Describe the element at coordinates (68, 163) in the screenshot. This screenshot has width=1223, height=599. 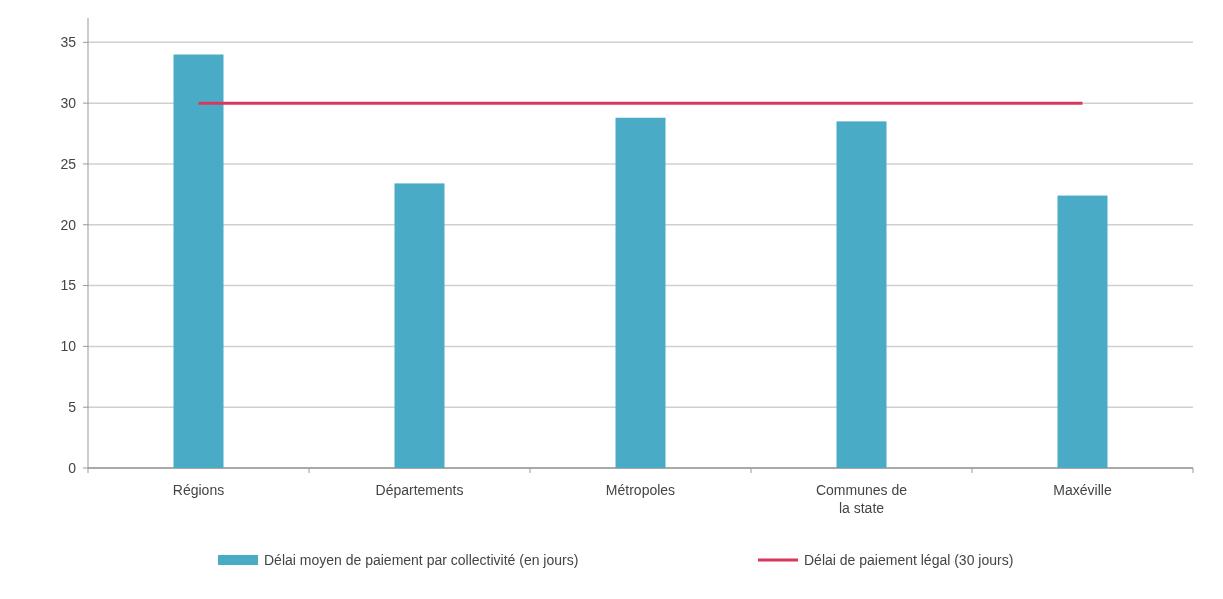
I see `y-tick-label: 25` at that location.